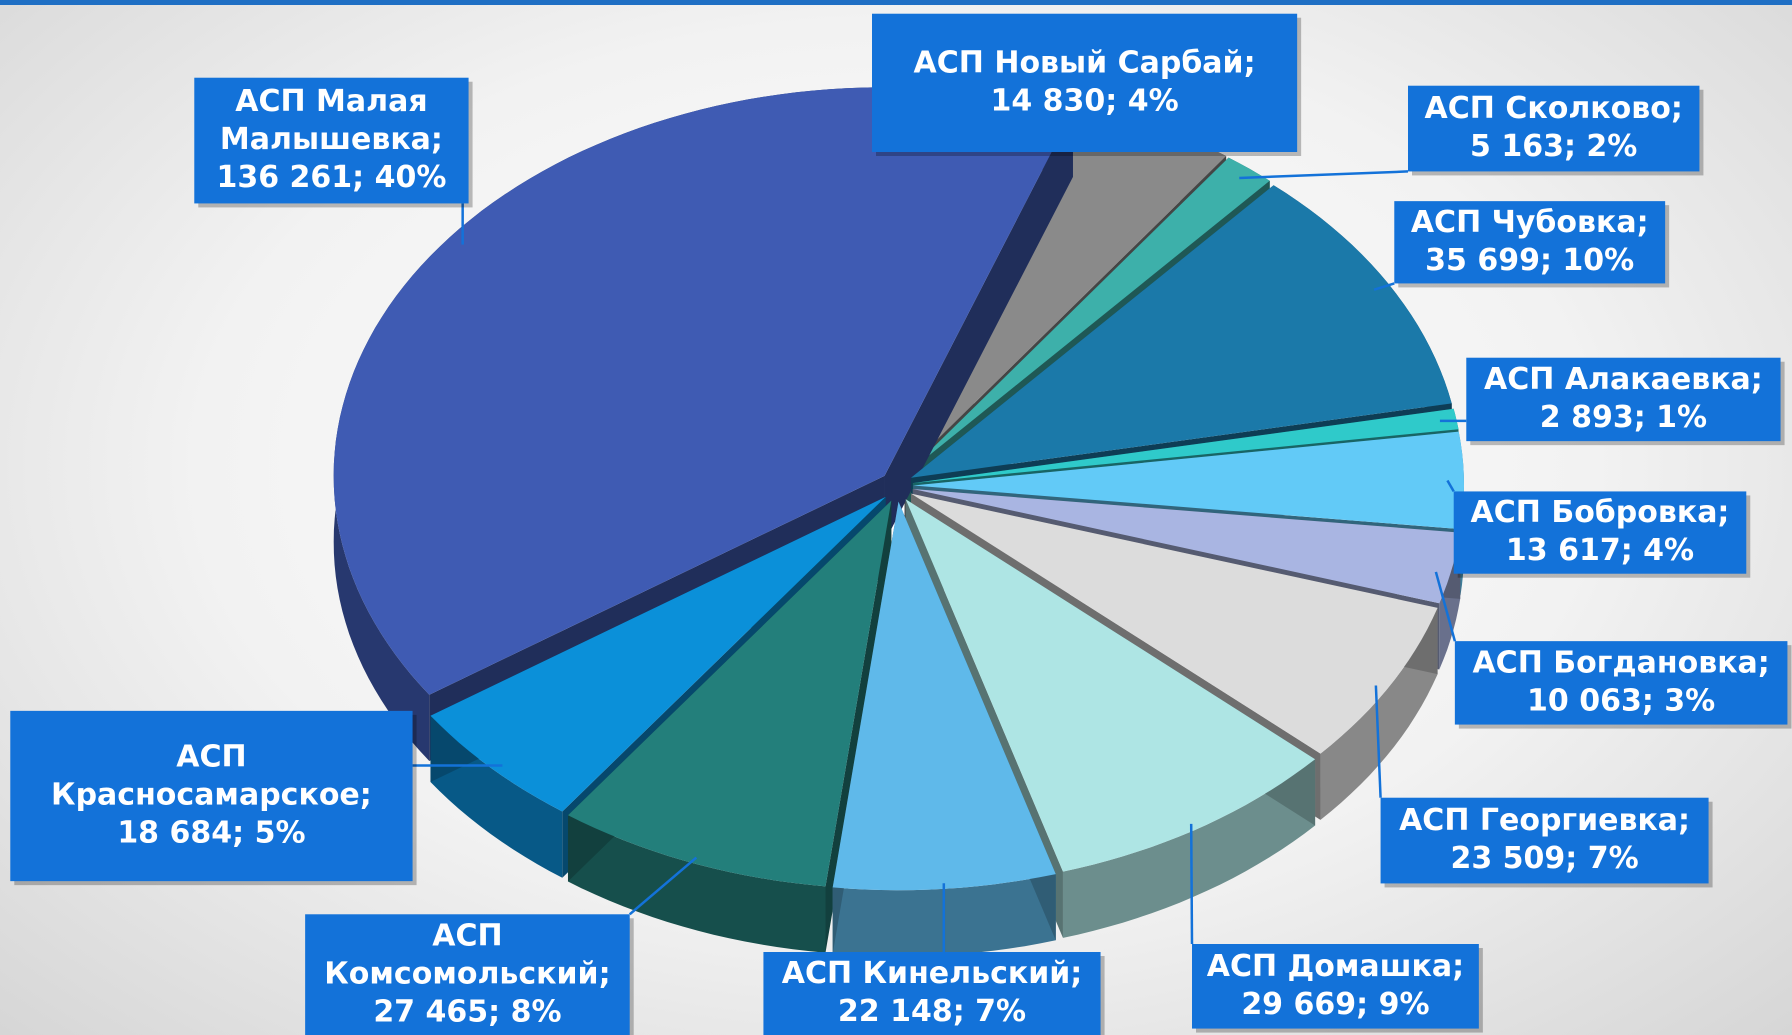 This screenshot has width=1792, height=1035. What do you see at coordinates (1529, 260) in the screenshot?
I see `data-label: 35 699; 10%` at bounding box center [1529, 260].